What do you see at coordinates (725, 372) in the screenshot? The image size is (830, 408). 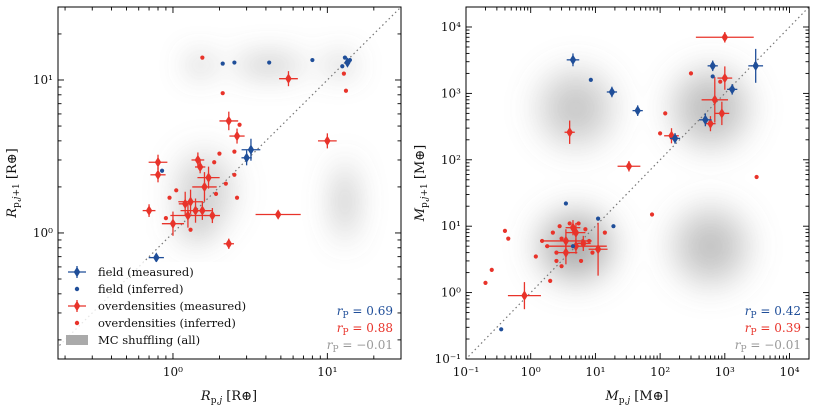 I see `x-tick-label: 10³` at bounding box center [725, 372].